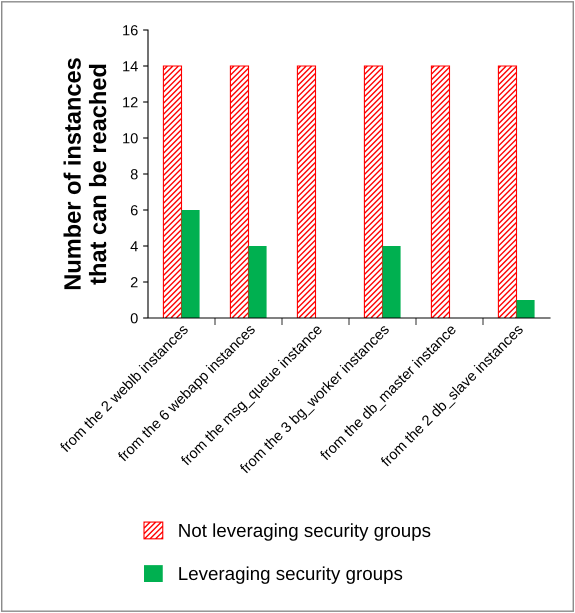 The height and width of the screenshot is (613, 575). What do you see at coordinates (134, 246) in the screenshot?
I see `y-tick-label: 4` at bounding box center [134, 246].